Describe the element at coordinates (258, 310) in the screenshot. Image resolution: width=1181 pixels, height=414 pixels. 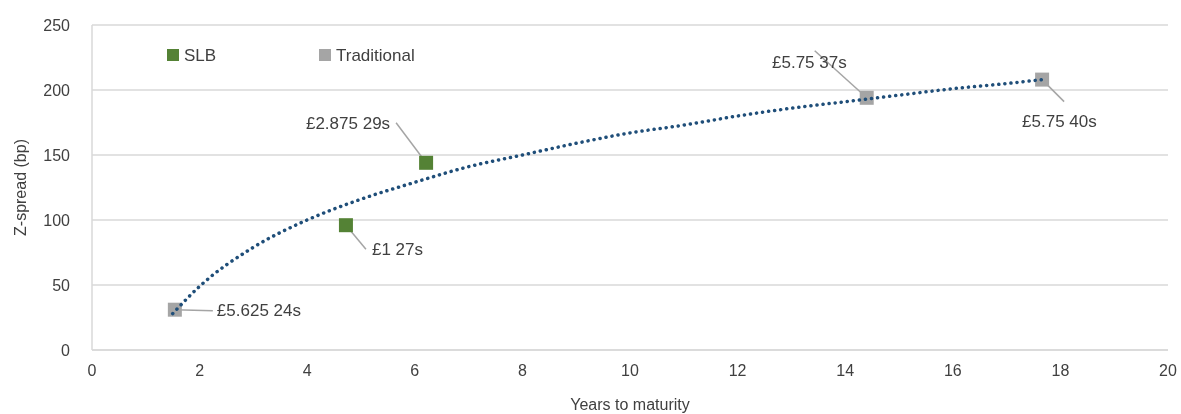
I see `annotation: £5.625 24s` at that location.